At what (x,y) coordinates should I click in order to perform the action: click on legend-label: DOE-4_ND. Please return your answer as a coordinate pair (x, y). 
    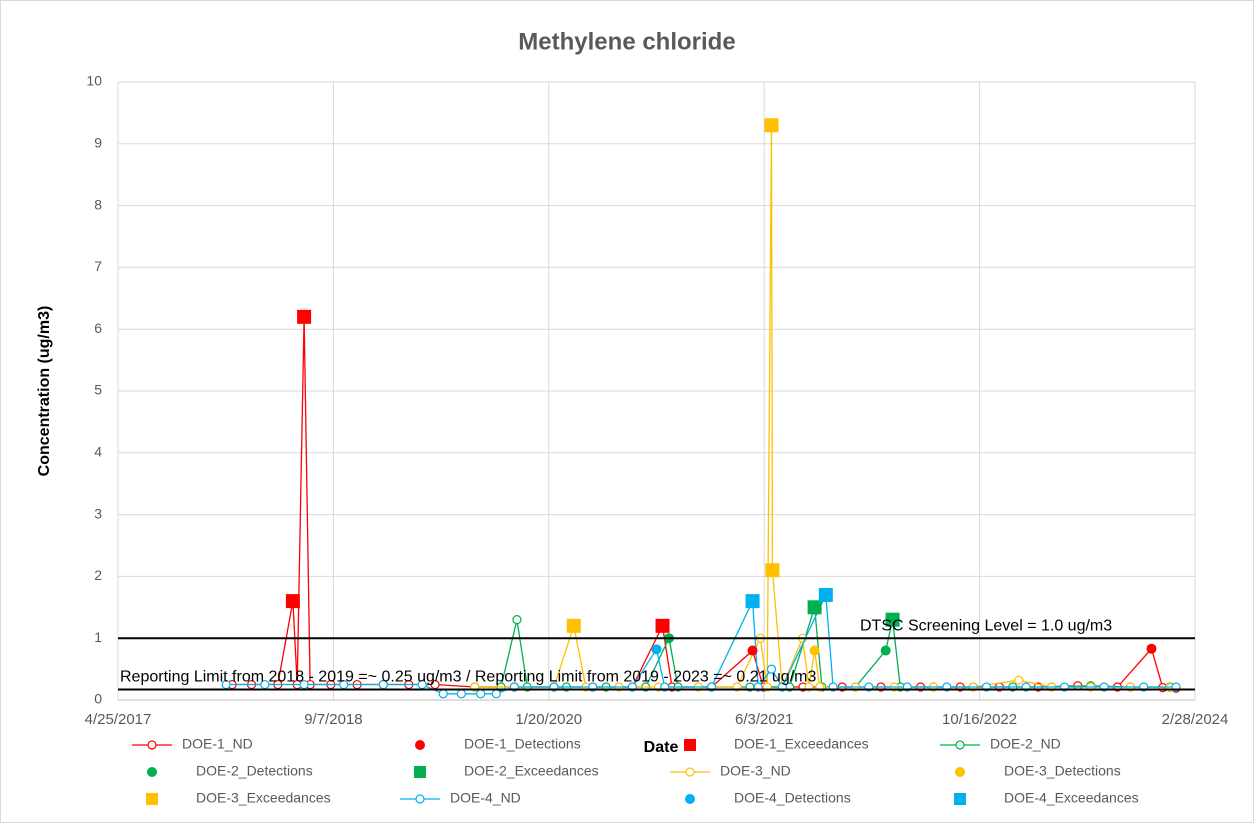
    Looking at the image, I should click on (485, 798).